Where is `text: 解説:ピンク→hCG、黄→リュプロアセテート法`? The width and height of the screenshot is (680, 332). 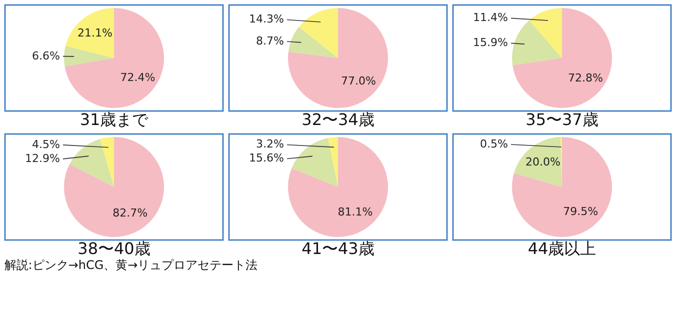
text: 解説:ピンク→hCG、黄→リュプロアセテート法 is located at coordinates (131, 265).